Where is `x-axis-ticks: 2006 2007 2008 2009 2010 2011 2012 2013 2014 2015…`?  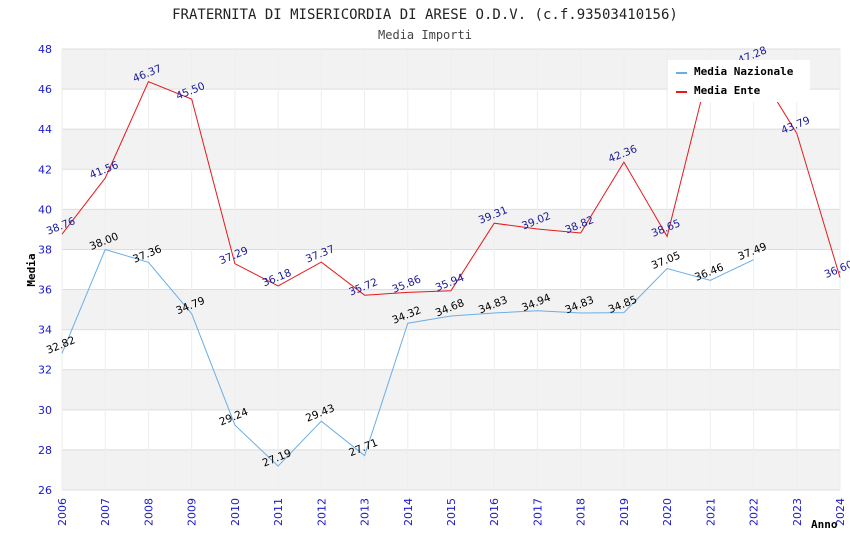 x-axis-ticks: 2006 2007 2008 2009 2010 2011 2012 2013 2014 2015… is located at coordinates (451, 512).